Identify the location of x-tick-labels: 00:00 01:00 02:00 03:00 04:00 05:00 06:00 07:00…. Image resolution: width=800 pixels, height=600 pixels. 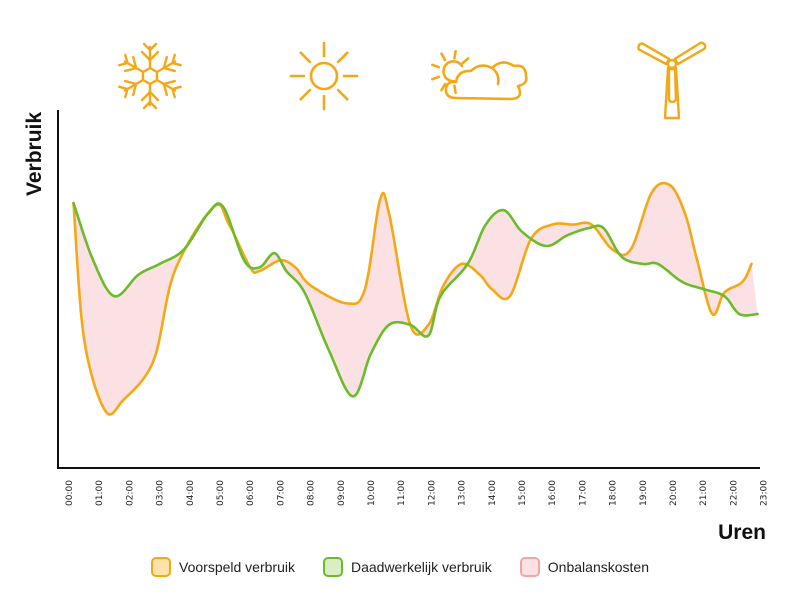
(417, 493).